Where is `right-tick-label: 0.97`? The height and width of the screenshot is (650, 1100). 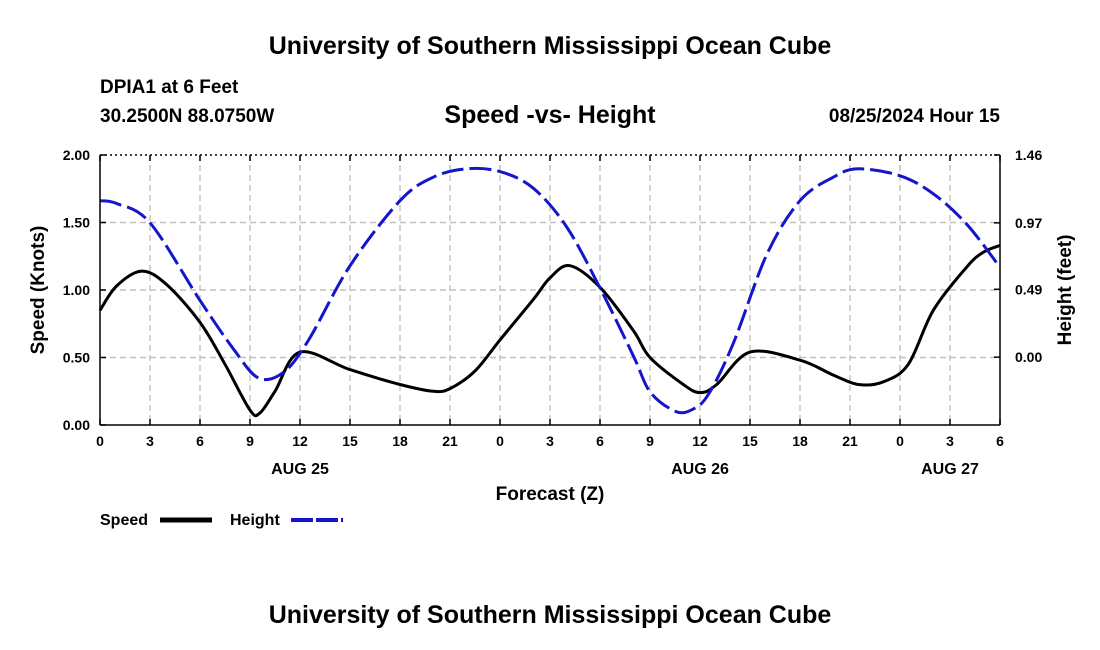
right-tick-label: 0.97 is located at coordinates (1028, 223).